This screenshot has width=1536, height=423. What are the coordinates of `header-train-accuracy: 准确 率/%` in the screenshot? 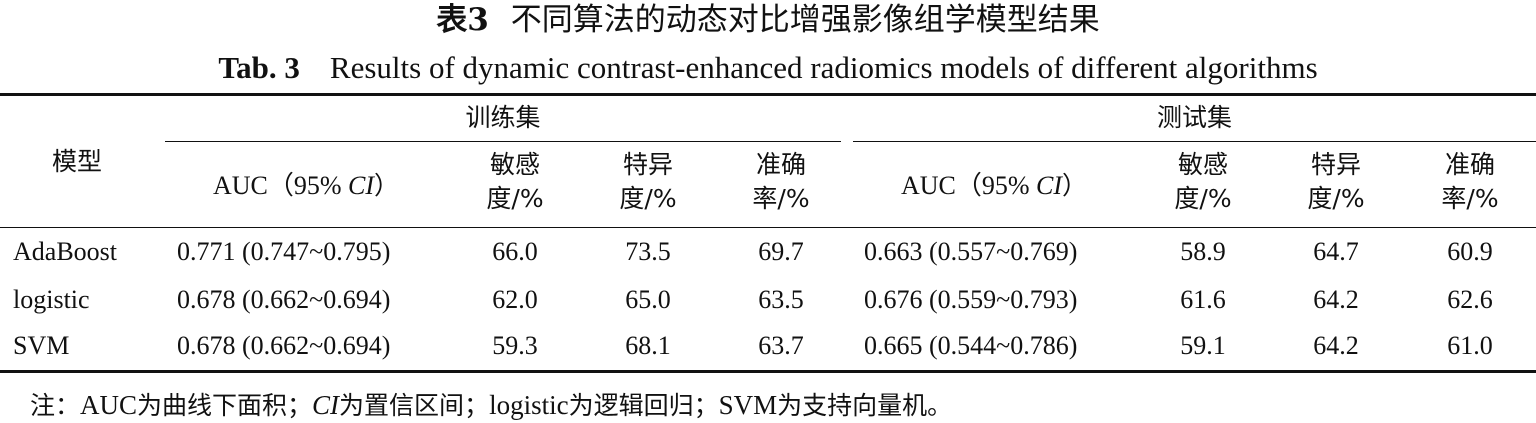 It's located at (781, 182).